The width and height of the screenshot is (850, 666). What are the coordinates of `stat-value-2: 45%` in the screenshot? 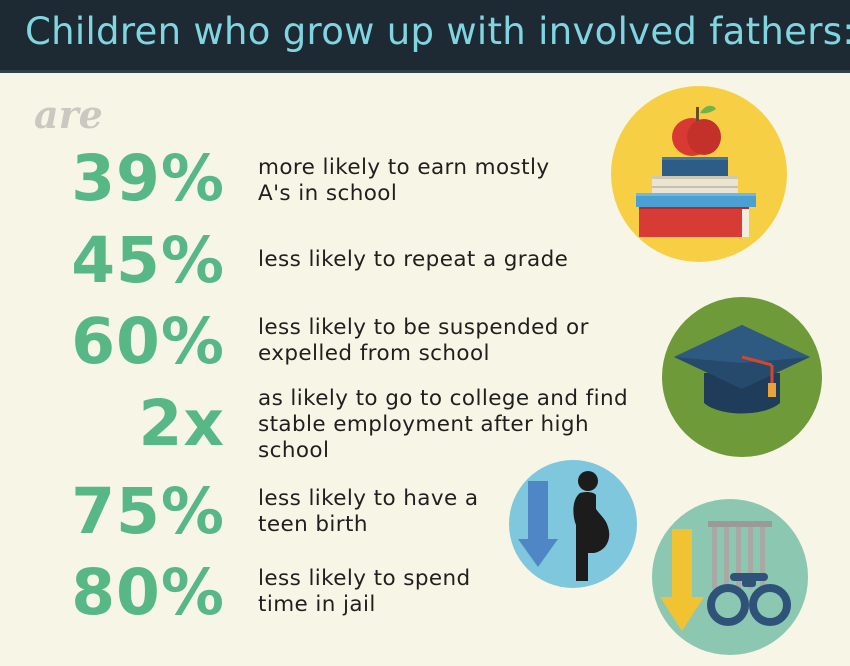 It's located at (148, 260).